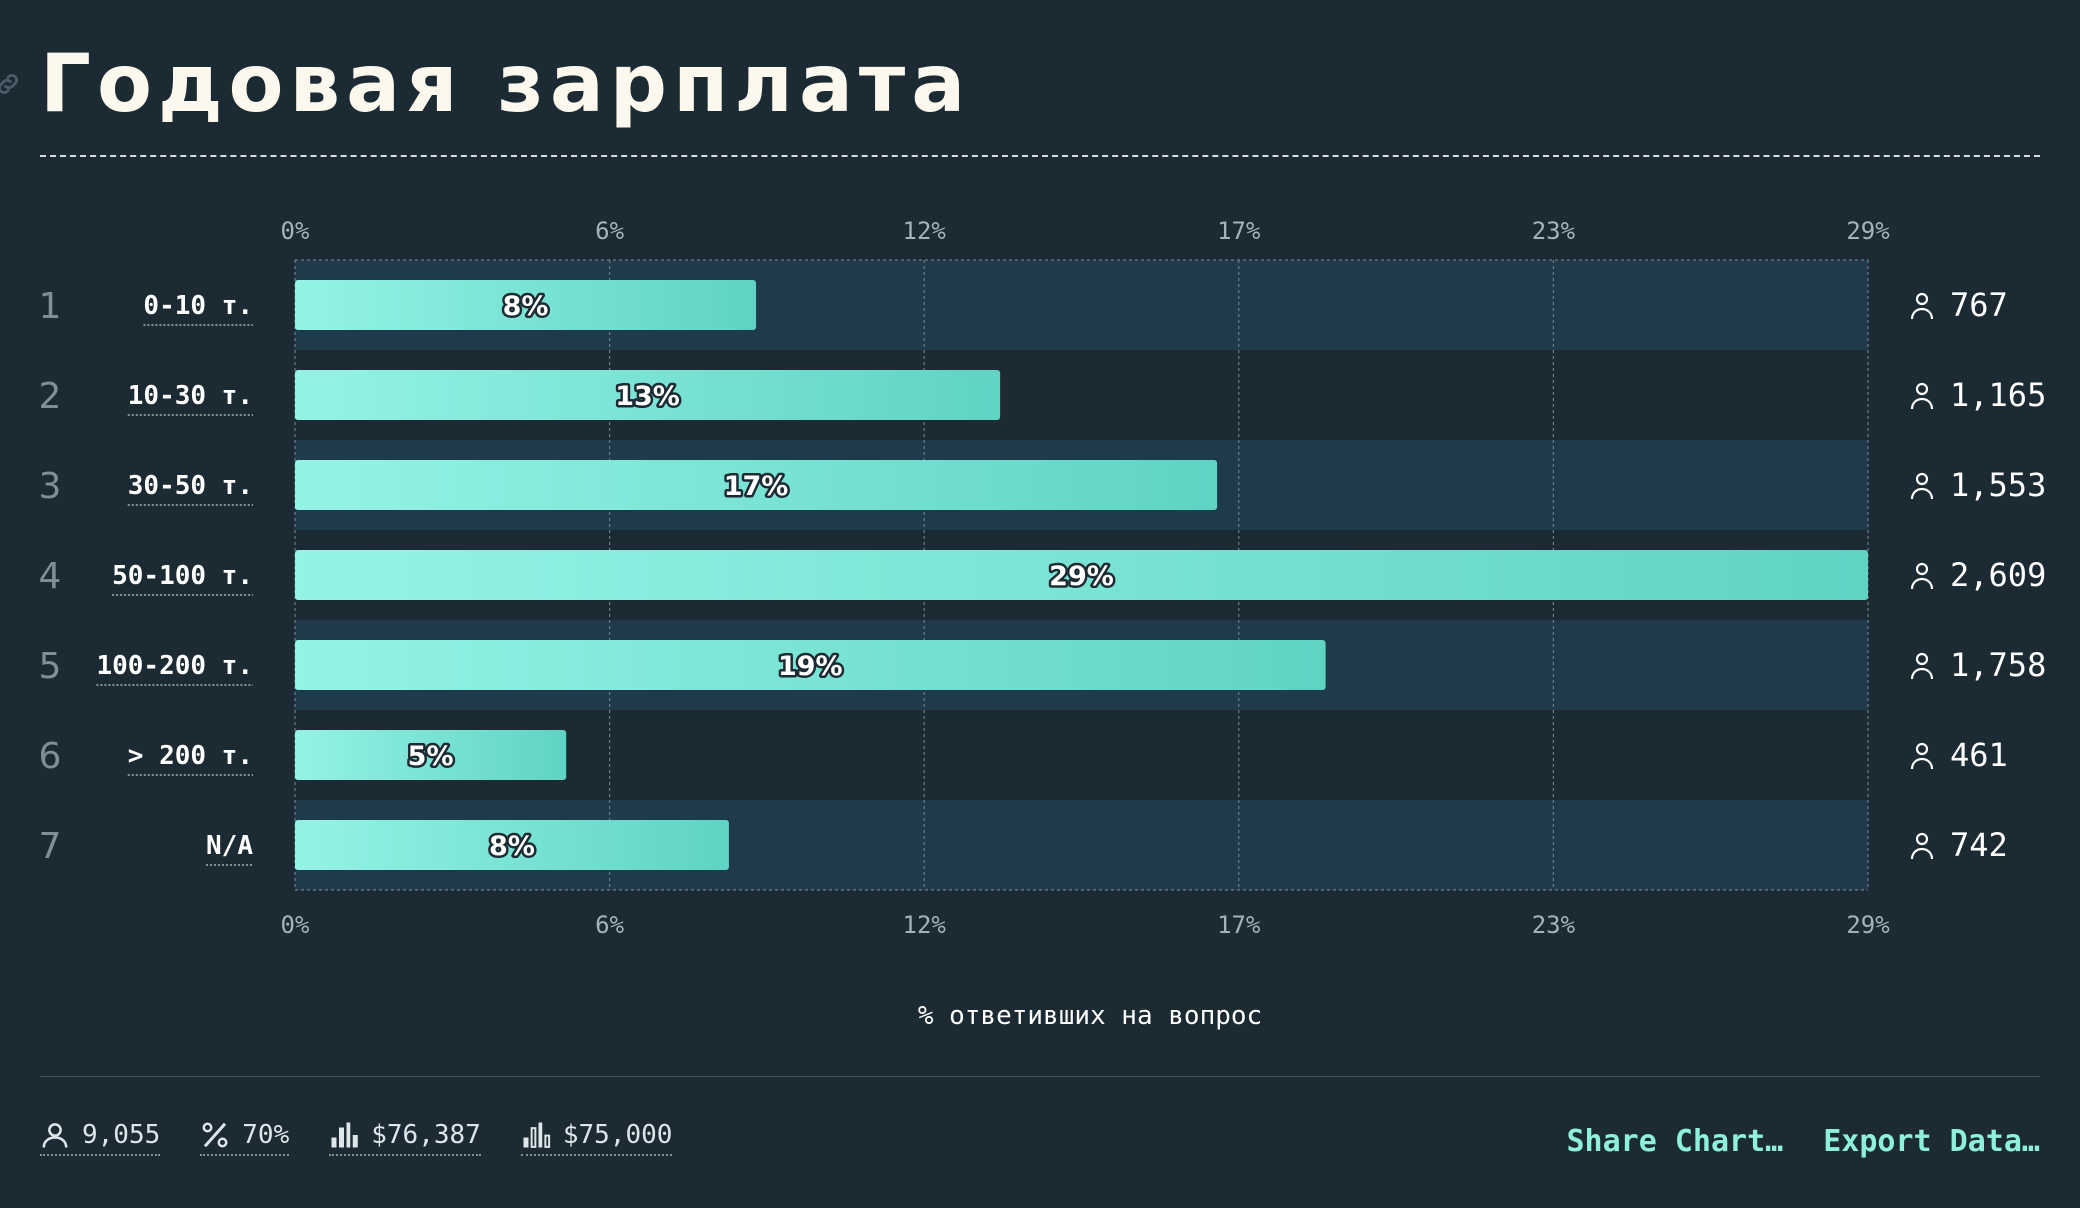  Describe the element at coordinates (190, 486) in the screenshot. I see `category-label: 30-50 т.` at that location.